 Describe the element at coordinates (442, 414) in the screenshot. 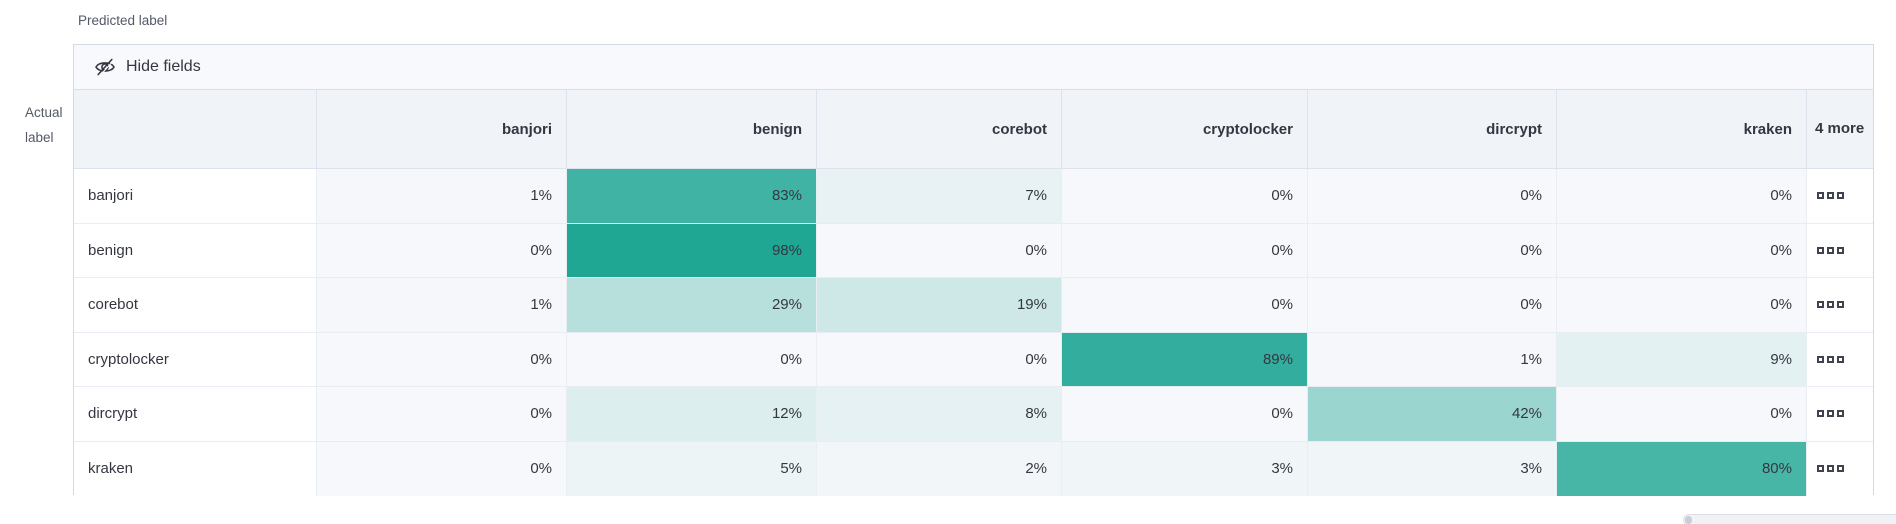

I see `cell-dircrypt-banjori: 0%` at that location.